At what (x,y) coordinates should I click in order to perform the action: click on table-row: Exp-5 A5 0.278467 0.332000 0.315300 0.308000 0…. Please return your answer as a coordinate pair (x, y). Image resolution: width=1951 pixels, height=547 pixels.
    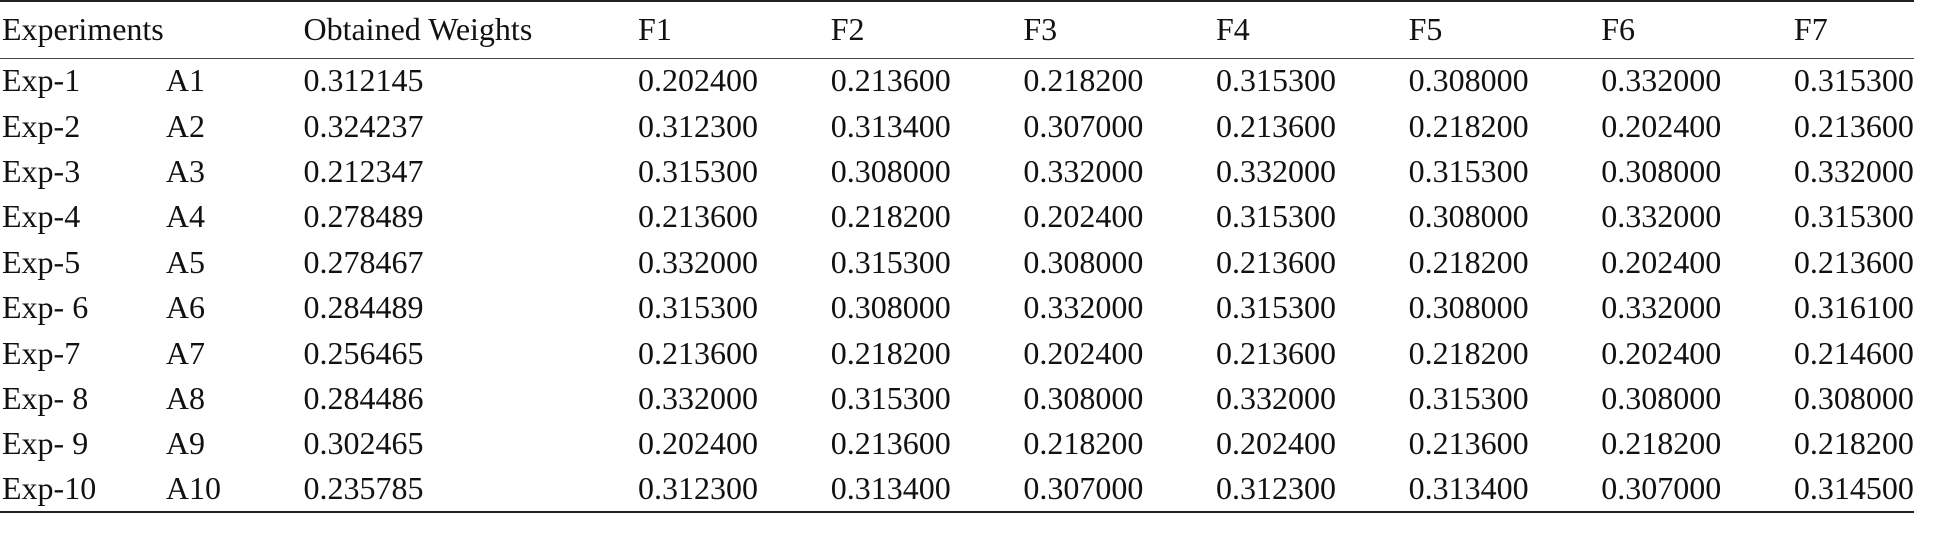
    Looking at the image, I should click on (957, 262).